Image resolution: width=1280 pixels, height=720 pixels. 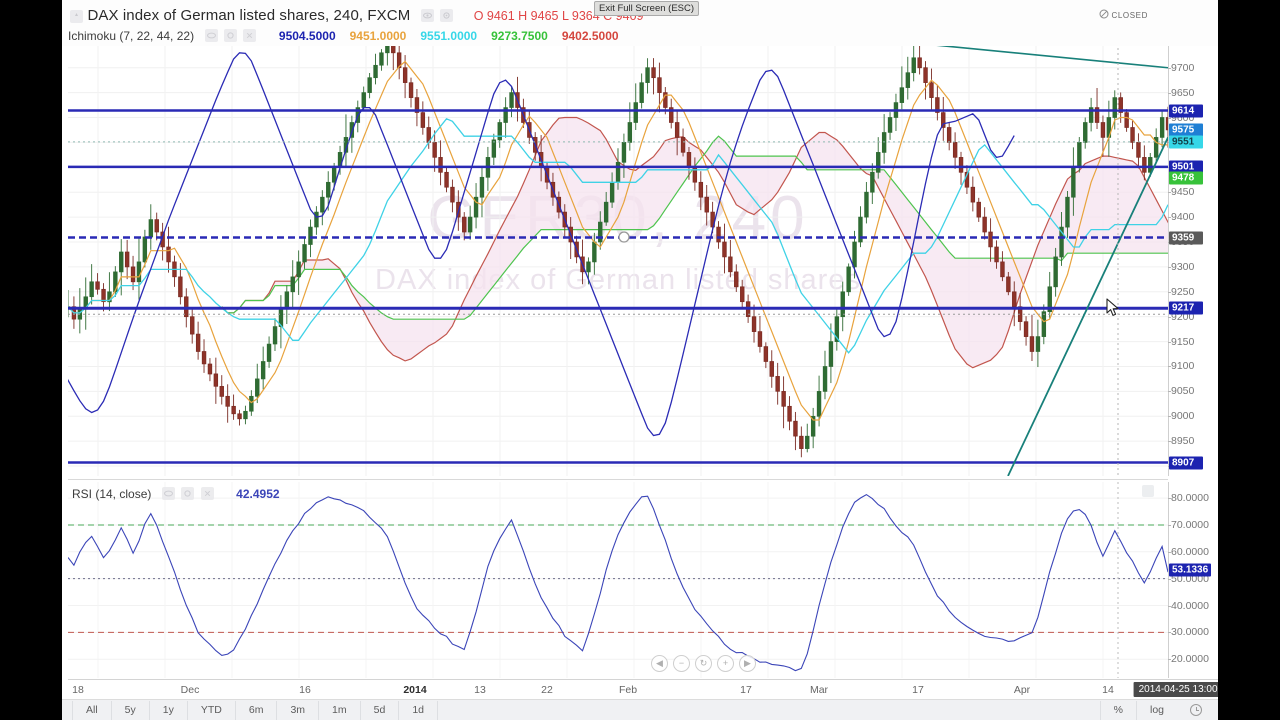 I want to click on scale-button-percent: %, so click(x=1117, y=710).